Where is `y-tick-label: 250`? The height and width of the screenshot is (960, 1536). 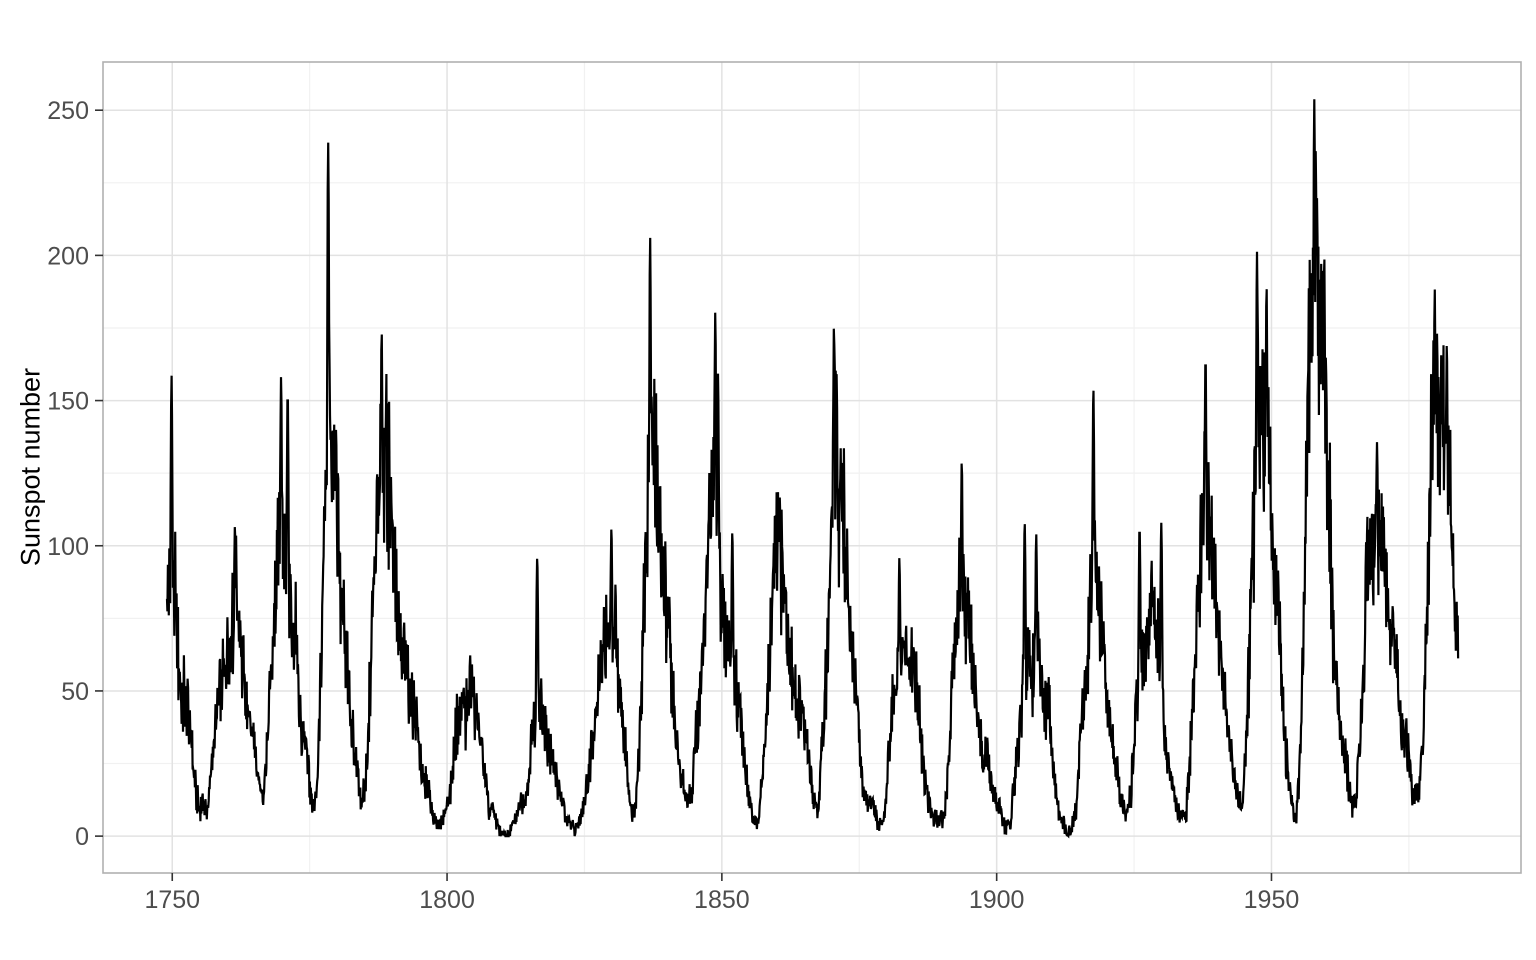
y-tick-label: 250 is located at coordinates (68, 111).